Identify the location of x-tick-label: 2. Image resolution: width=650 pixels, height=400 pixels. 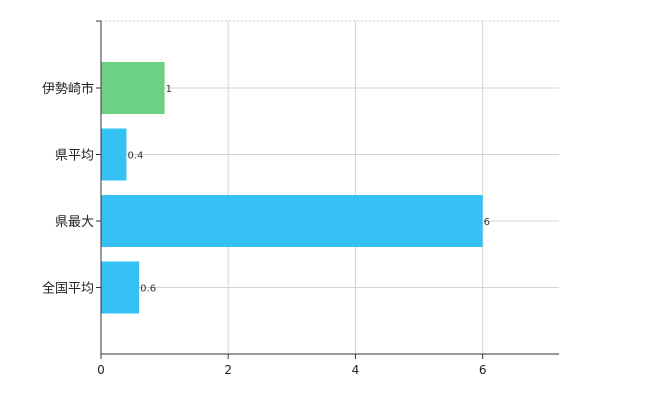
(228, 370).